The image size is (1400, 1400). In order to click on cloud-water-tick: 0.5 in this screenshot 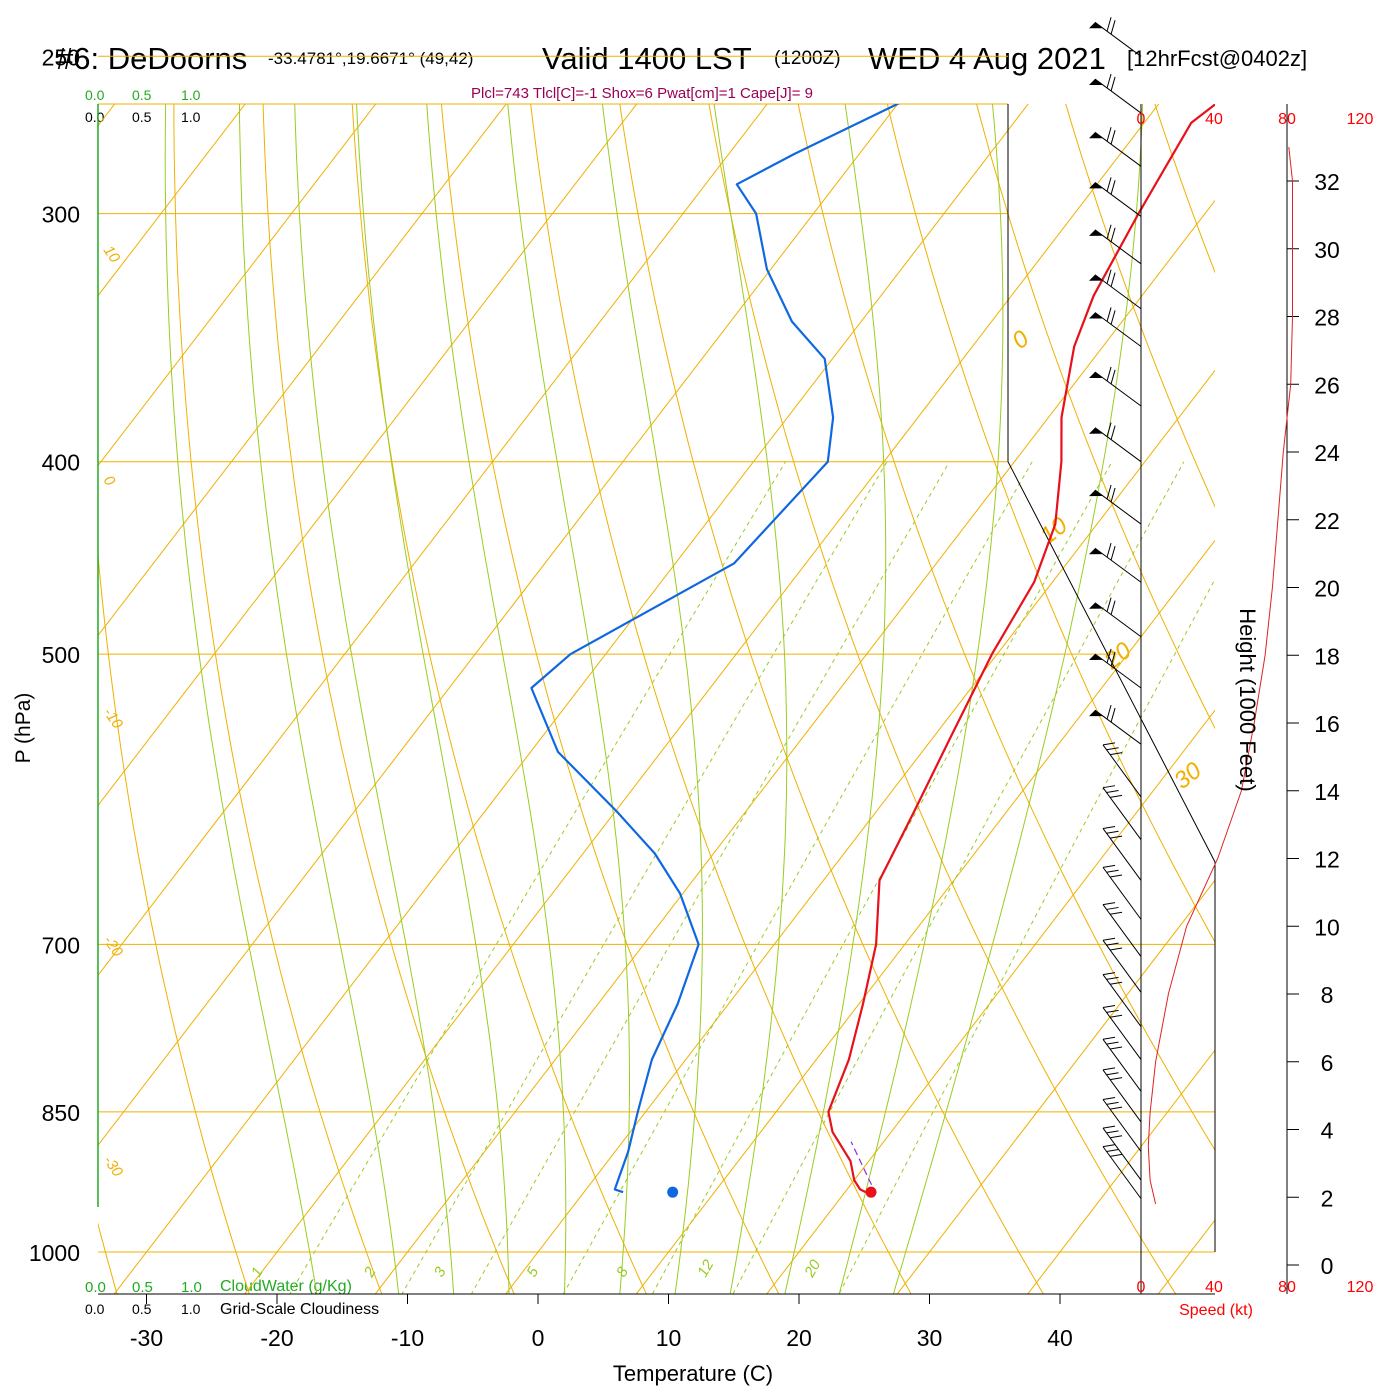, I will do `click(142, 1287)`.